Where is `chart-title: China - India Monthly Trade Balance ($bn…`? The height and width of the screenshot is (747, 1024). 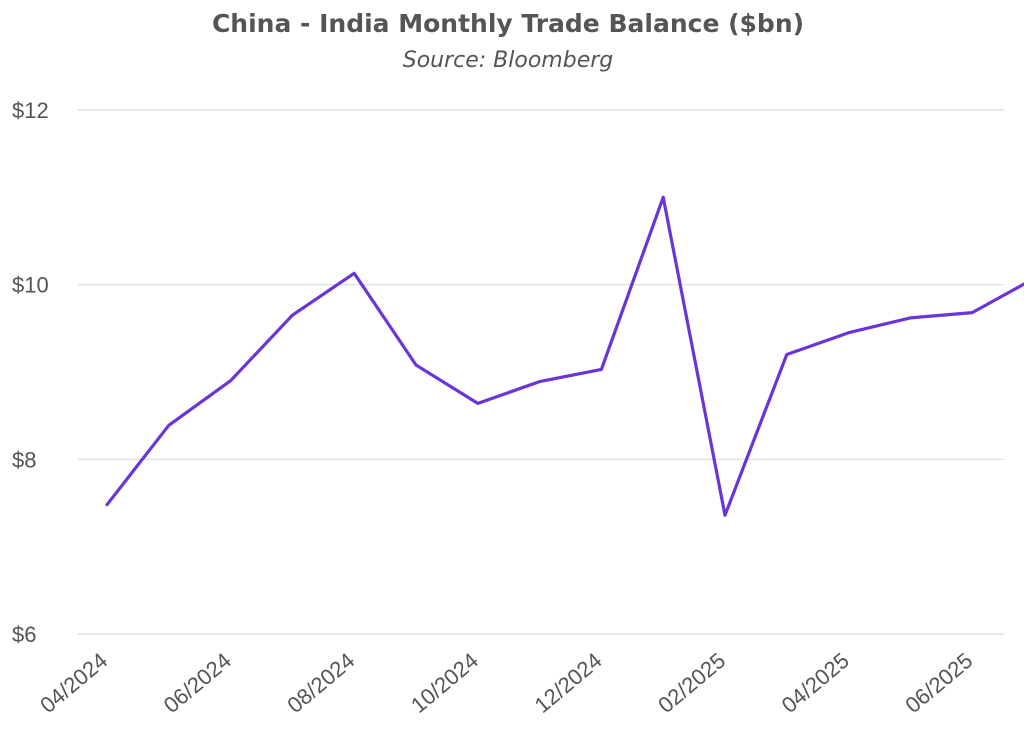
chart-title: China - India Monthly Trade Balance ($bn… is located at coordinates (508, 23).